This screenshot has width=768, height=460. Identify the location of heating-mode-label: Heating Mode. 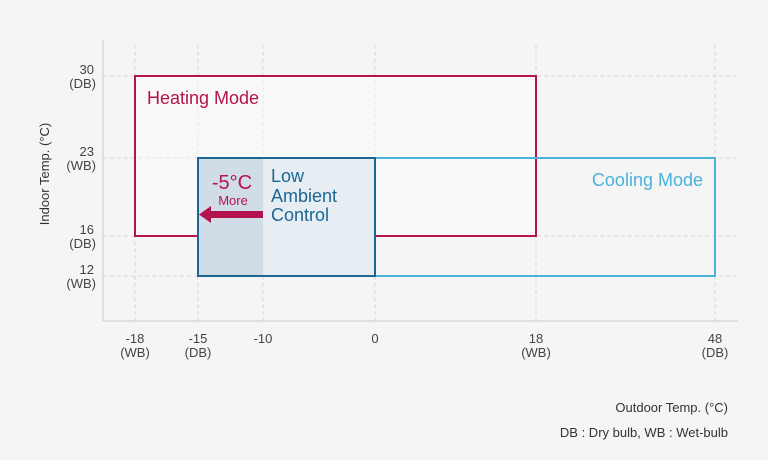
(203, 98).